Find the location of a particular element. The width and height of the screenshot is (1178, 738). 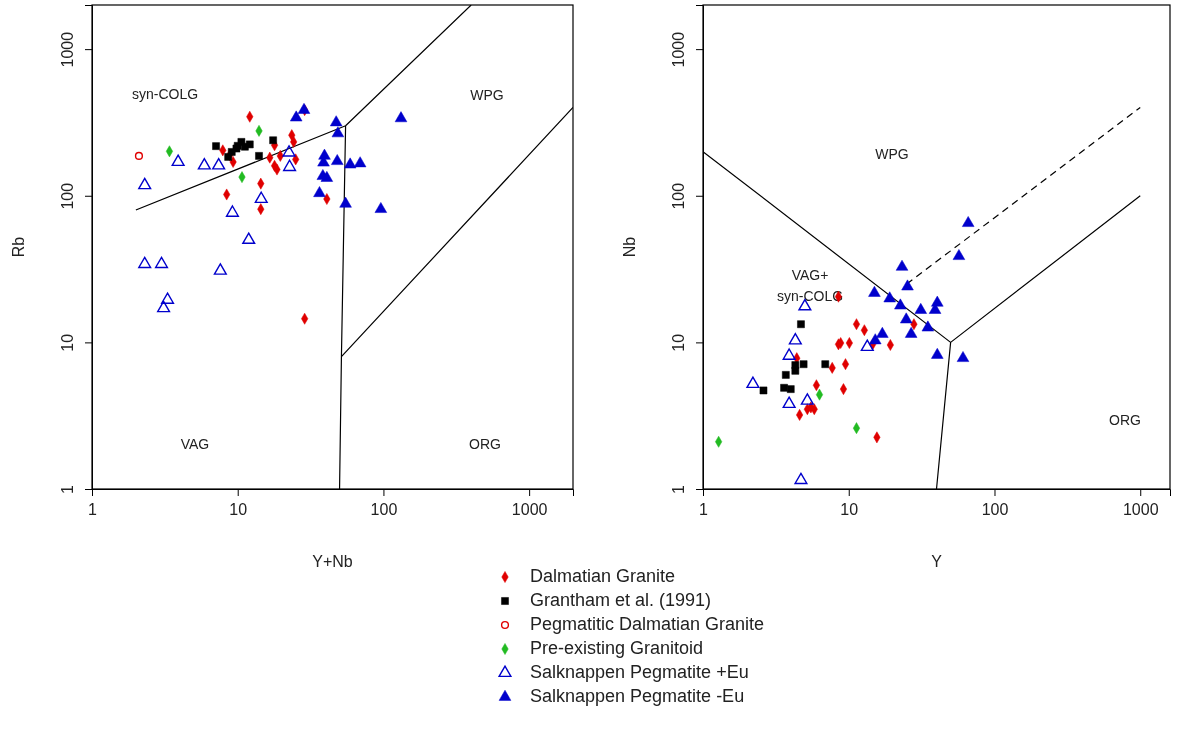

legend-label: Grantham et al. (1991) is located at coordinates (621, 599).